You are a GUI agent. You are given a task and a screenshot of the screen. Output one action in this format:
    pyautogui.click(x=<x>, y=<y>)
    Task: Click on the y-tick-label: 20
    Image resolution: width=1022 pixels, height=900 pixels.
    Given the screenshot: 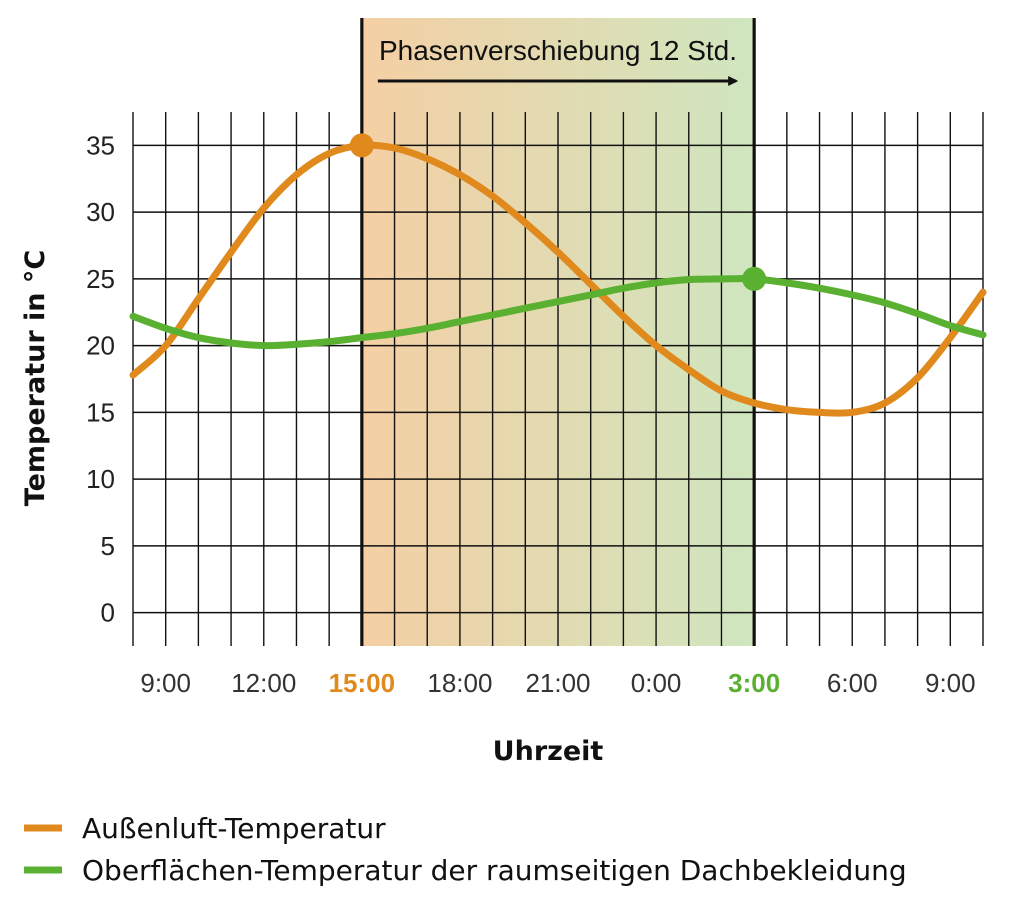 What is the action you would take?
    pyautogui.click(x=100, y=346)
    